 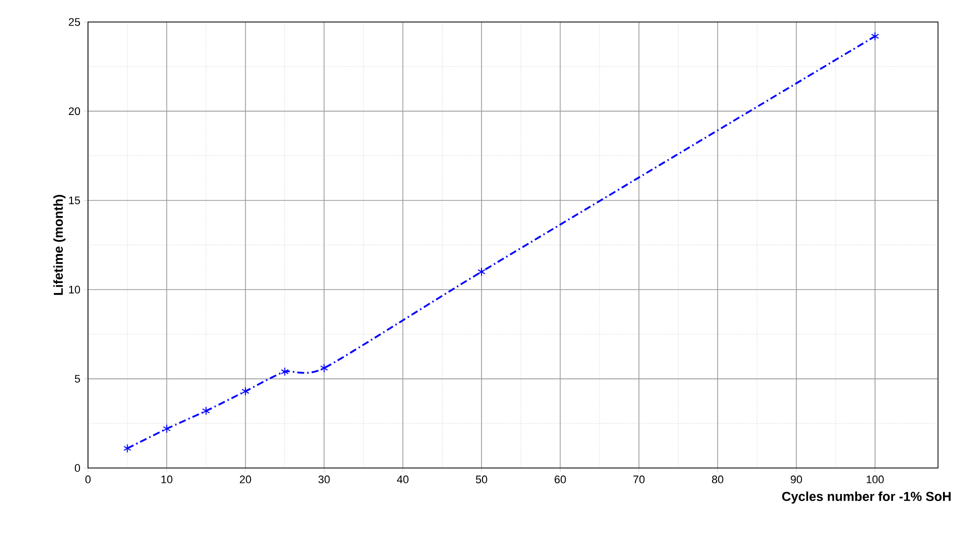 I want to click on x-tick-label: 10, so click(x=166, y=480).